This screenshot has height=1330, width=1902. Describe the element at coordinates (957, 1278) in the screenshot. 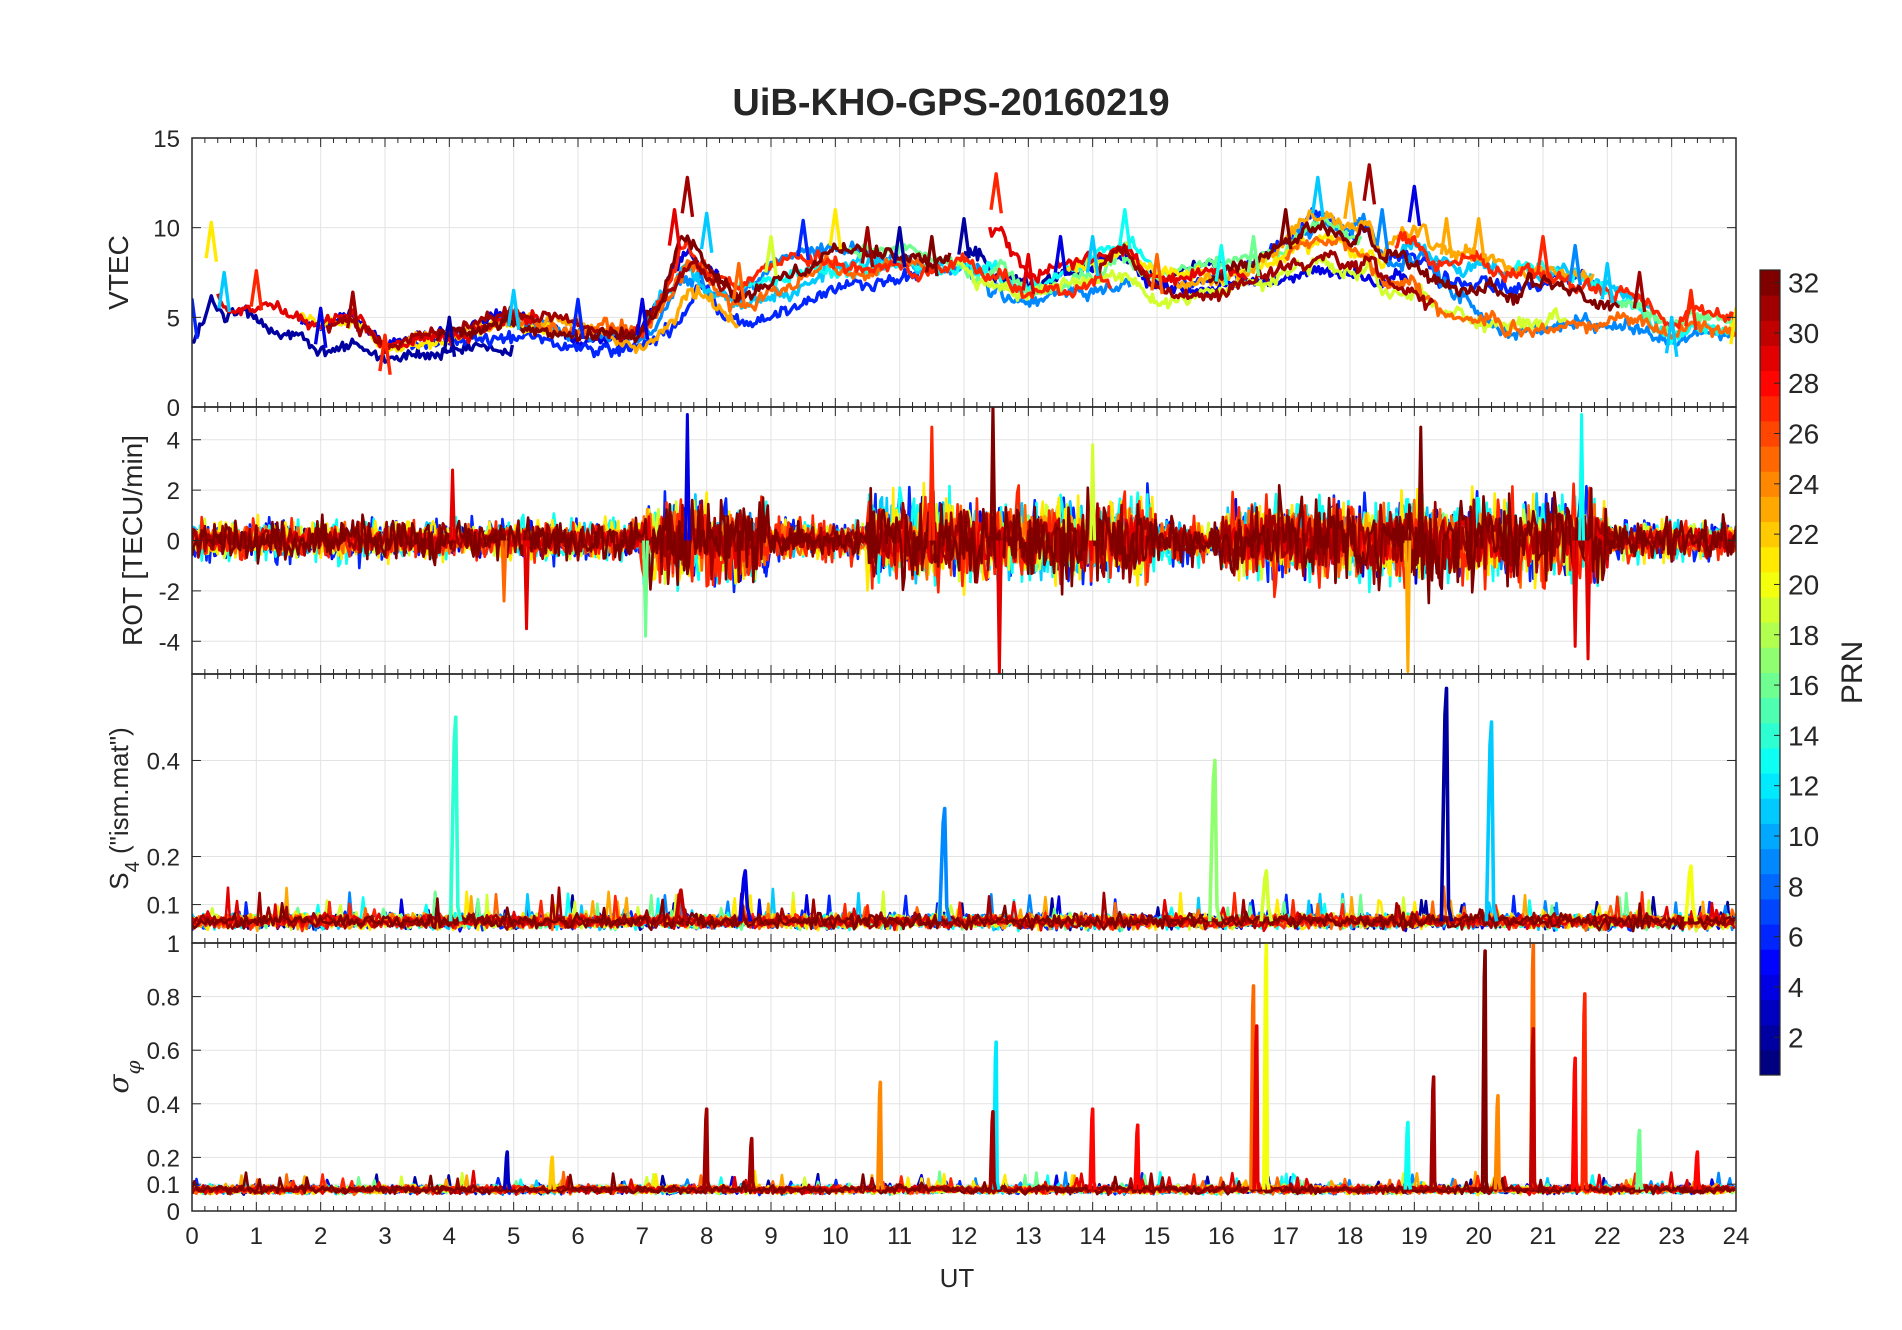

I see `x-axis-label: UT` at that location.